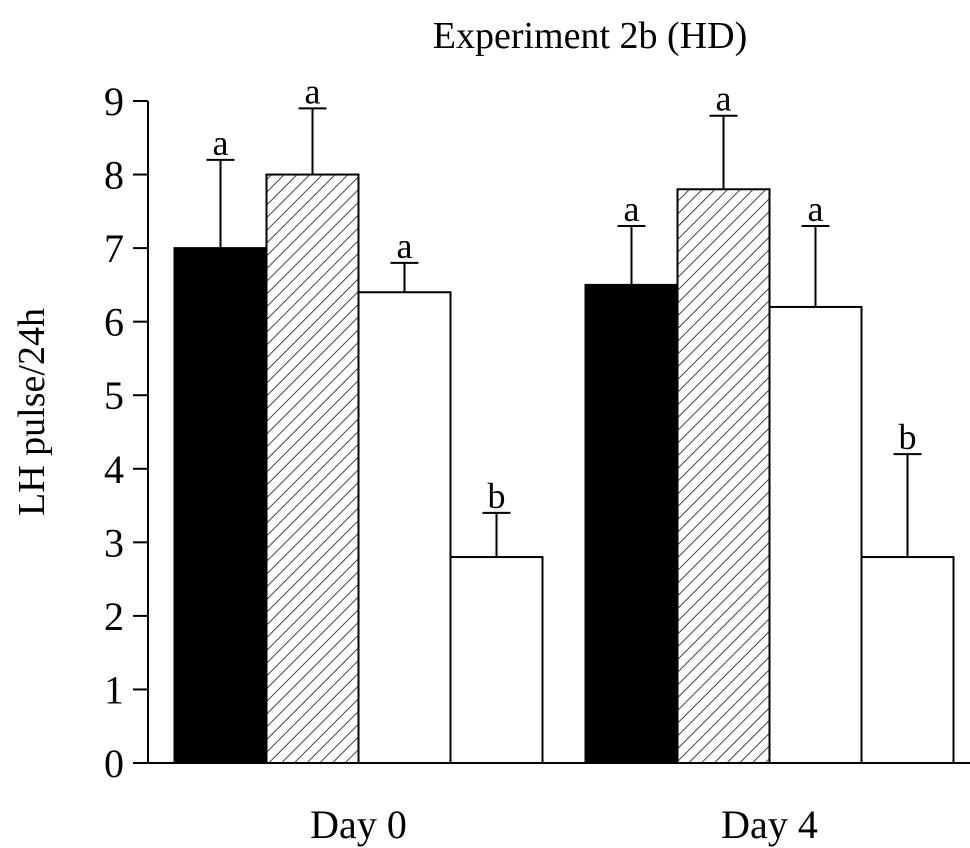 The width and height of the screenshot is (970, 848). I want to click on chart-title: Experiment 2b (HD), so click(590, 36).